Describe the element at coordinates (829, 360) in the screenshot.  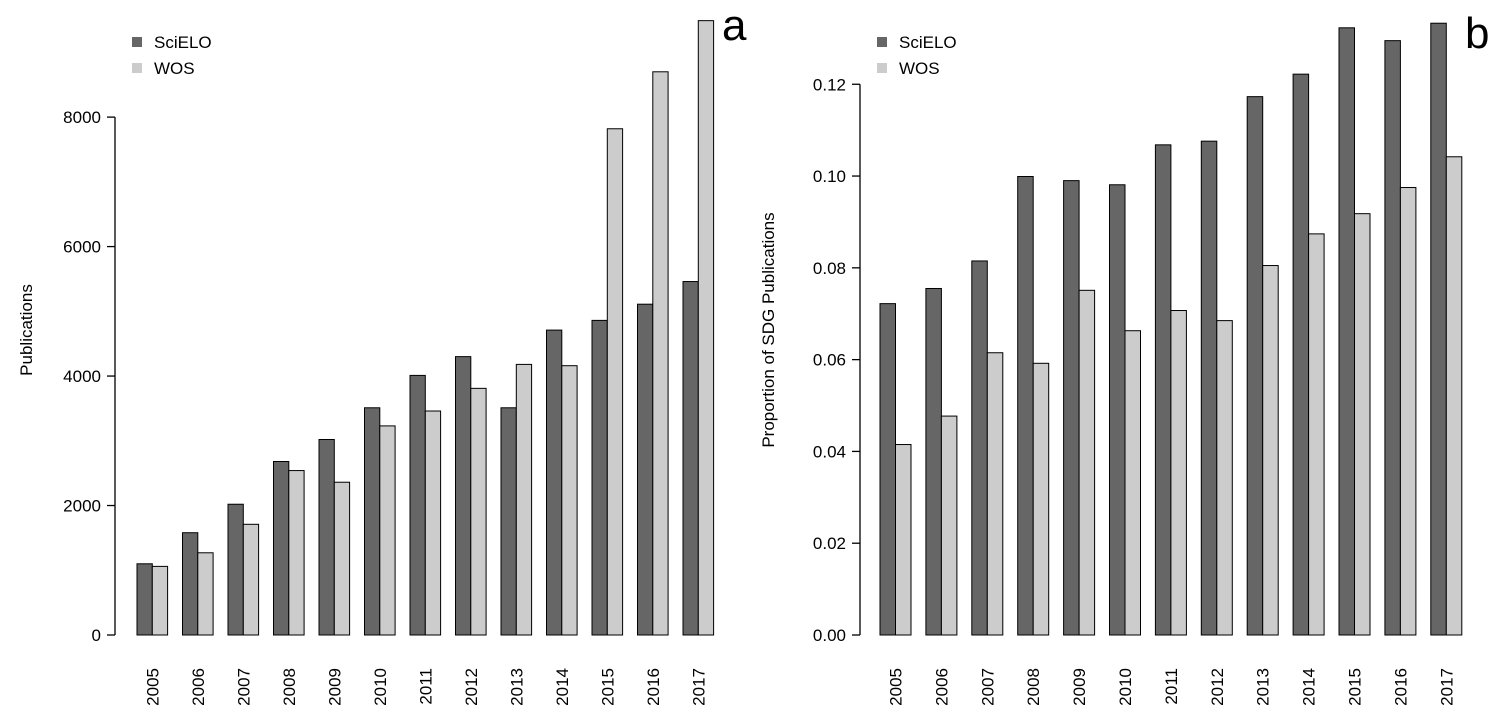
I see `y-tick-label: 0.06` at that location.